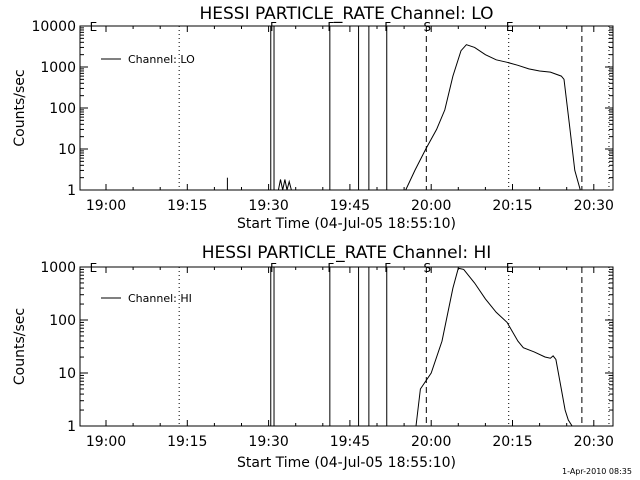 The height and width of the screenshot is (480, 640). Describe the element at coordinates (160, 298) in the screenshot. I see `legend-label: Channel: HI` at that location.